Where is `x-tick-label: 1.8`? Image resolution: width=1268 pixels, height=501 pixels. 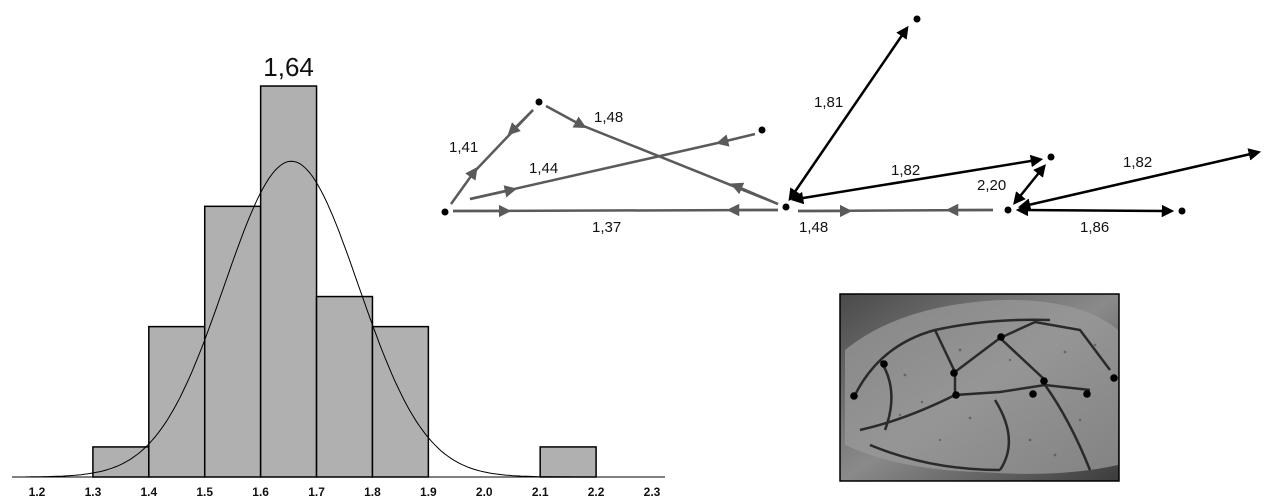
x-tick-label: 1.8 is located at coordinates (372, 492).